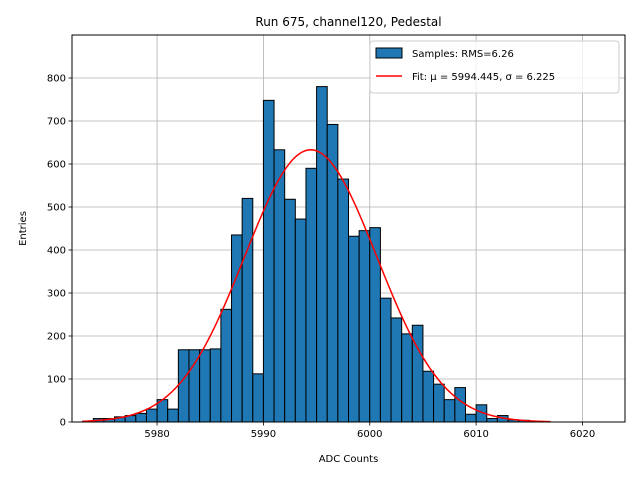 Image resolution: width=640 pixels, height=480 pixels. Describe the element at coordinates (348, 22) in the screenshot. I see `chart-title: Run 675, channel120, Pedestal` at that location.